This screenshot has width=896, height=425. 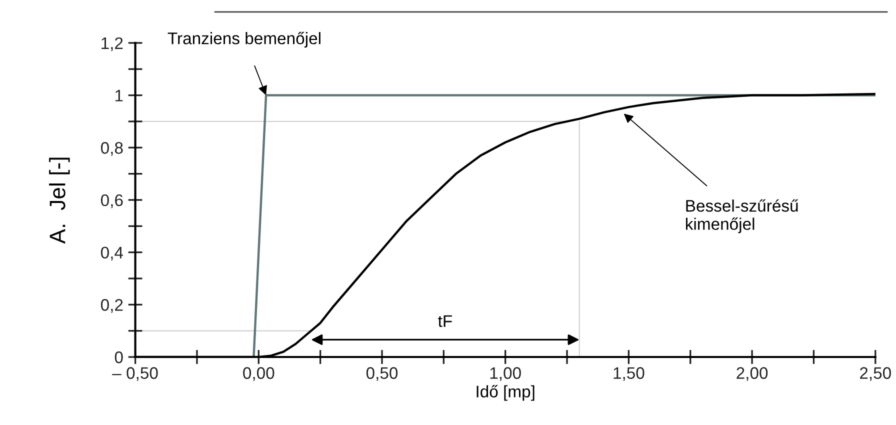 What do you see at coordinates (244, 40) in the screenshot?
I see `annotation: Tranziens bemenőjel` at bounding box center [244, 40].